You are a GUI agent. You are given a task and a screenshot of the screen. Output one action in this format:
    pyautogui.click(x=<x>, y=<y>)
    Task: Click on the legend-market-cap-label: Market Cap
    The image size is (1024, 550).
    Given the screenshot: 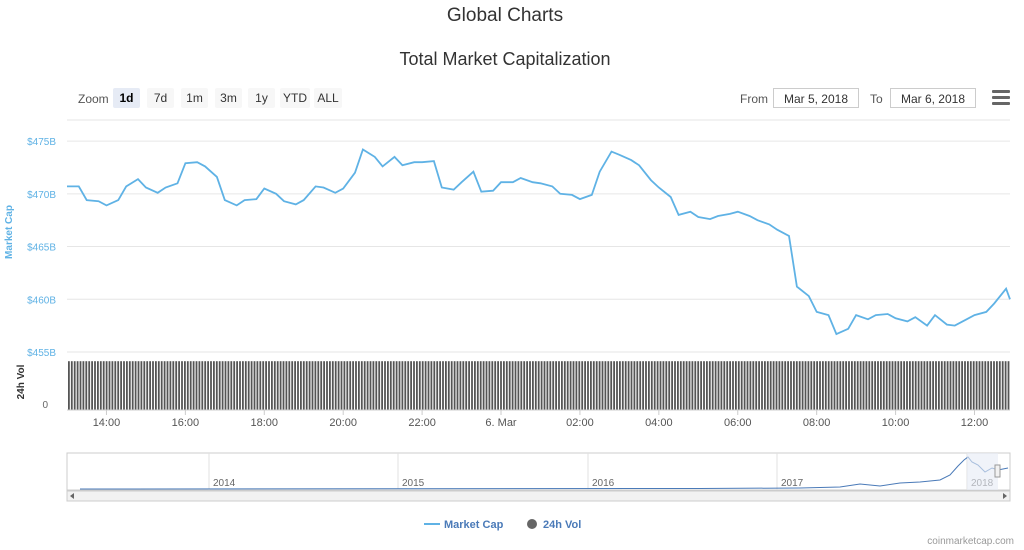 What is the action you would take?
    pyautogui.click(x=474, y=525)
    